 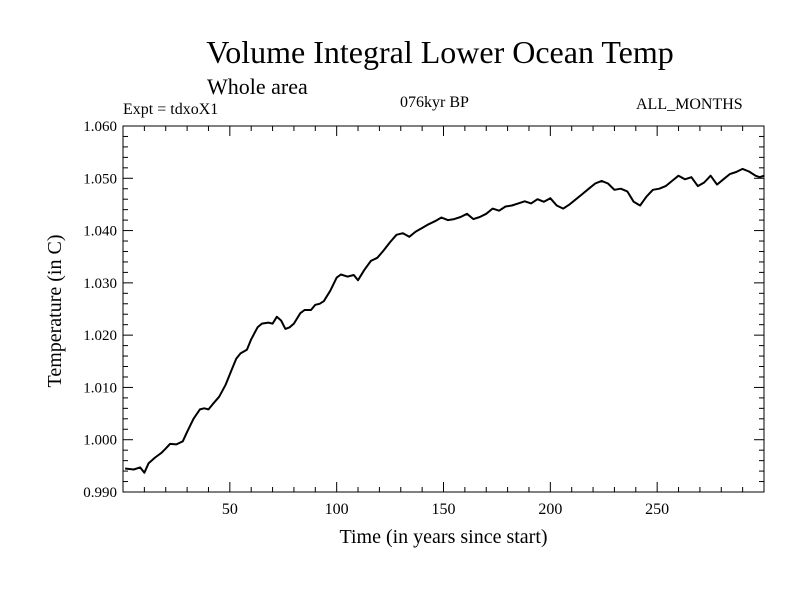 What do you see at coordinates (100, 493) in the screenshot?
I see `y-tick-label: 0.990` at bounding box center [100, 493].